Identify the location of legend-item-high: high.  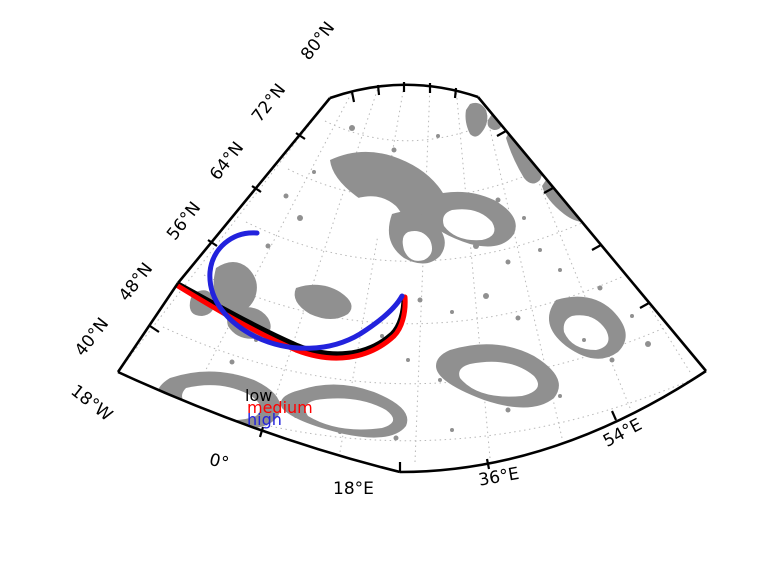
(264, 419).